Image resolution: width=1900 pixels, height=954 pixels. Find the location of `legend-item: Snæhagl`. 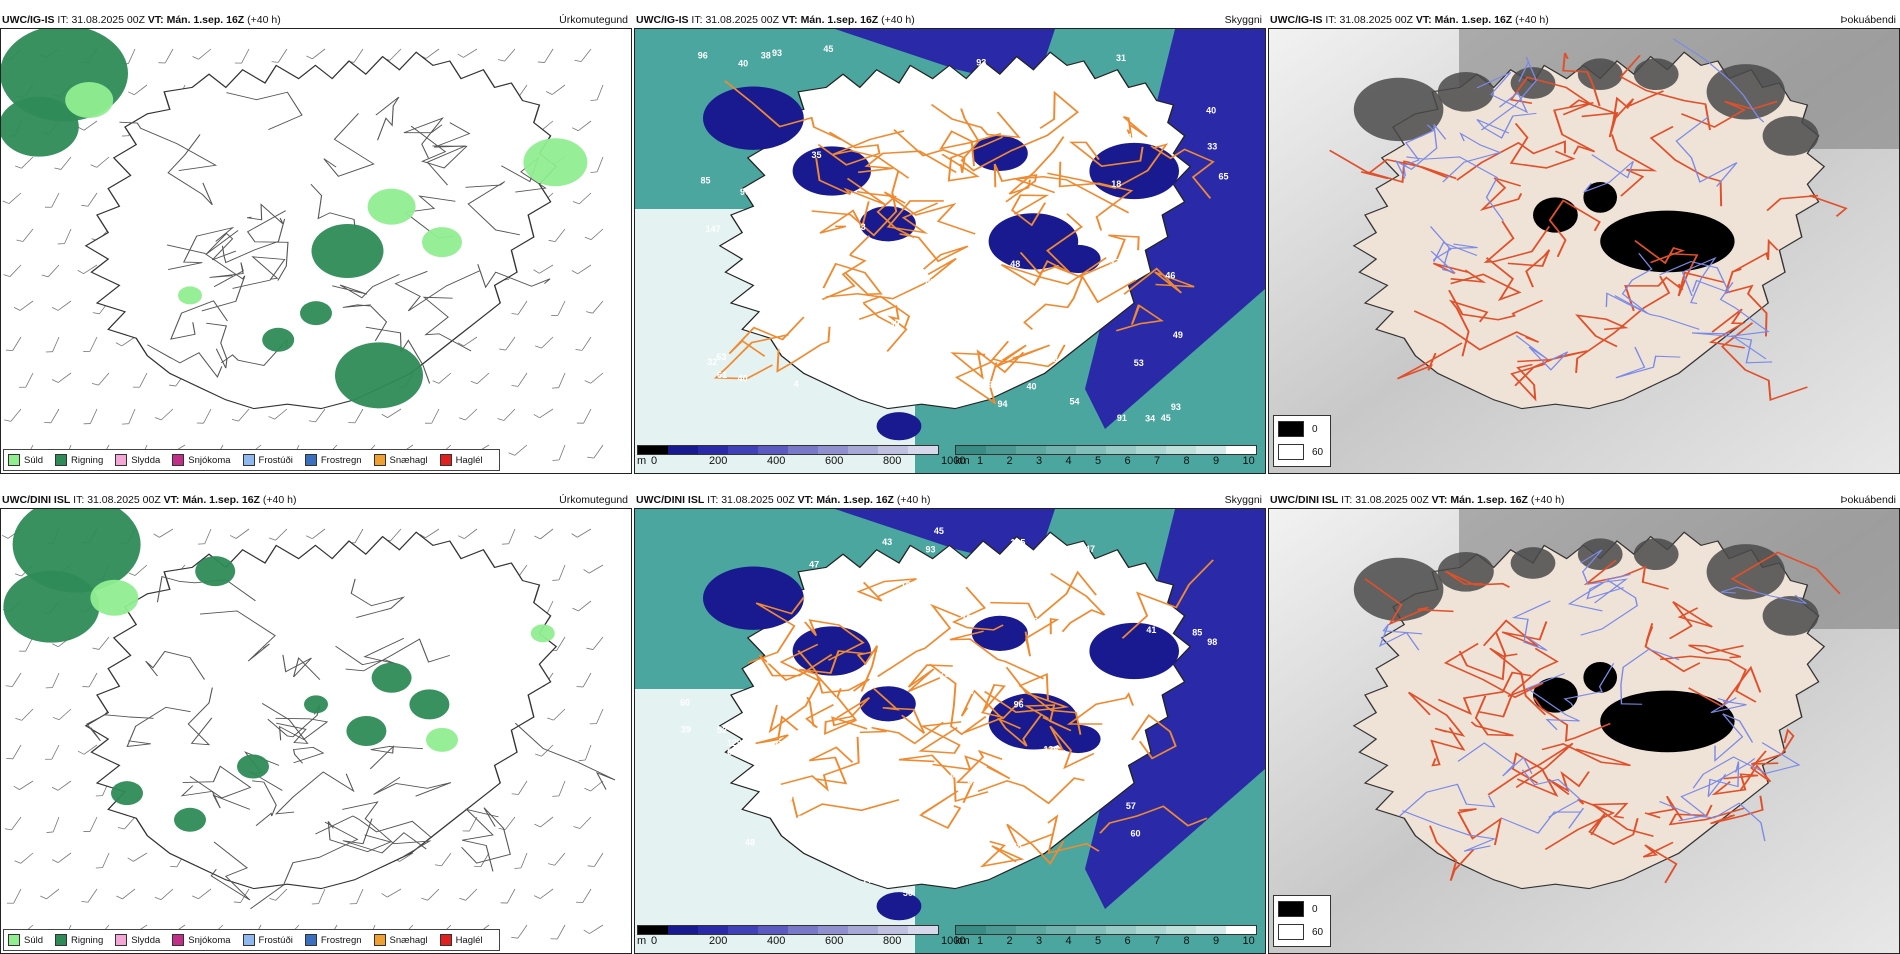

legend-item: Snæhagl is located at coordinates (400, 460).